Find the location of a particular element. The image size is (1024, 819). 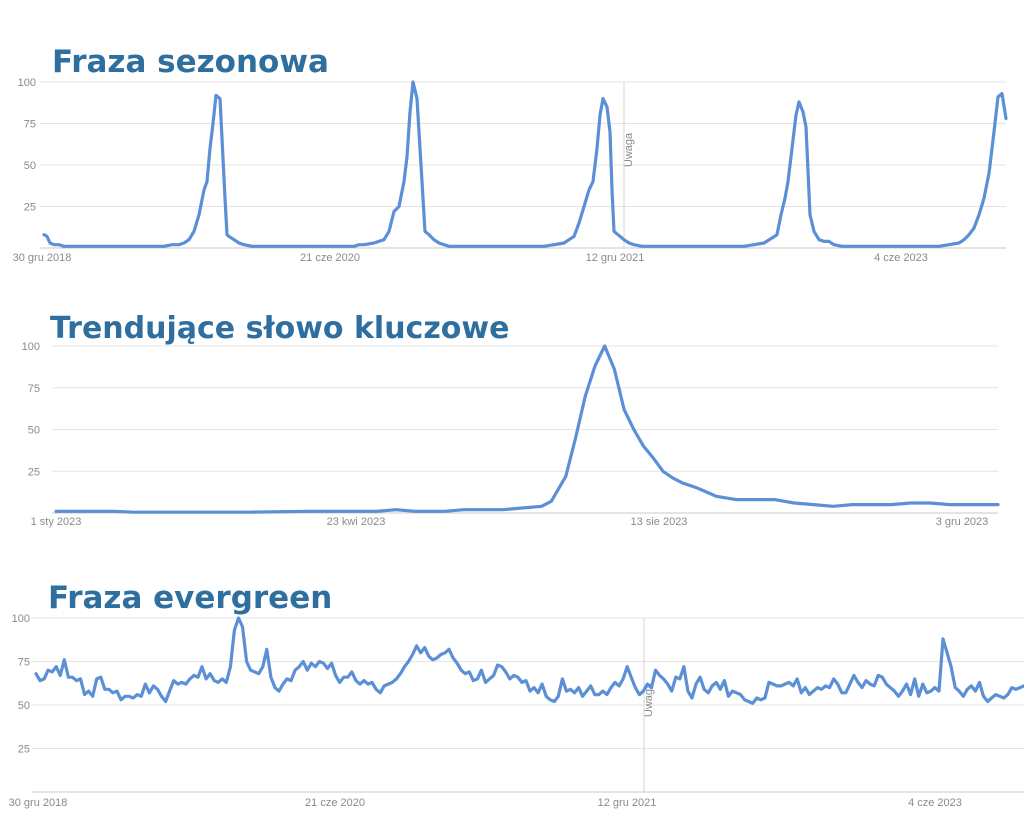

chart-title: Trendujące słowo kluczowe is located at coordinates (279, 328).